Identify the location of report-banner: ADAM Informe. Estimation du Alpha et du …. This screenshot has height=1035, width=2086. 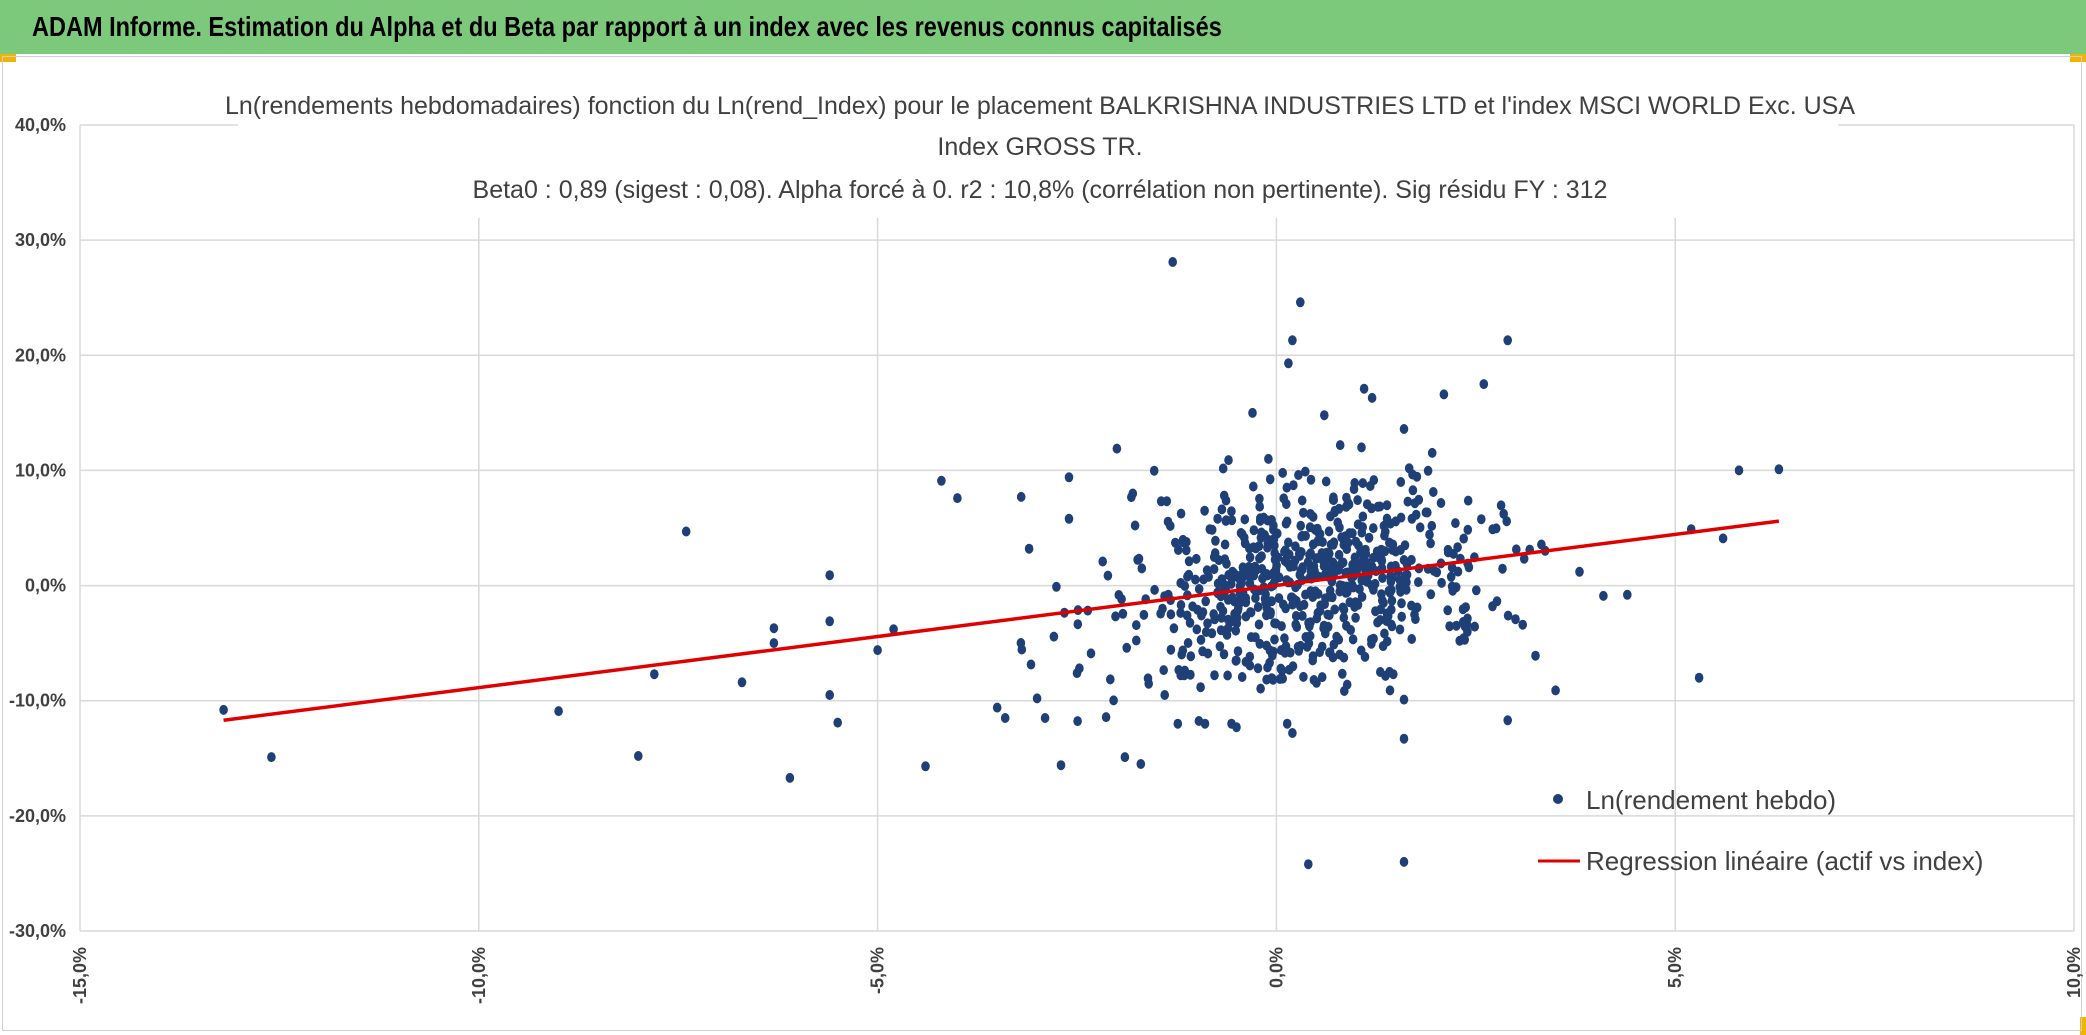
(1043, 27).